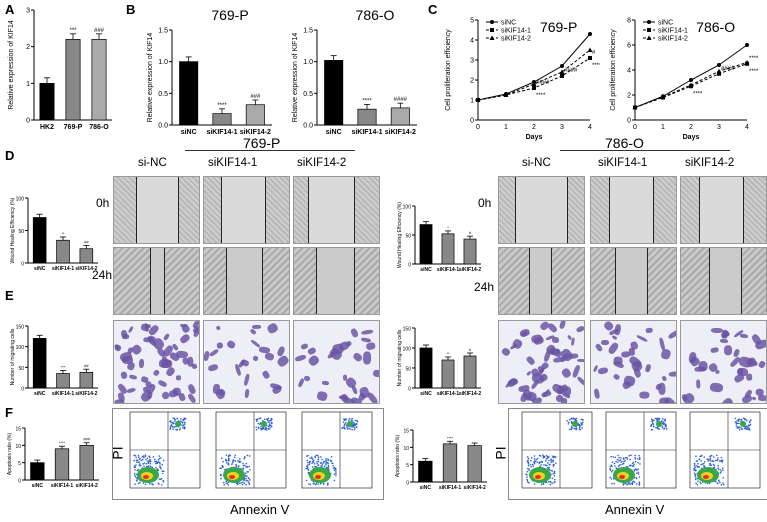 This screenshot has width=767, height=522. I want to click on flow-xlabel-annexin-786: Annexin V, so click(635, 509).